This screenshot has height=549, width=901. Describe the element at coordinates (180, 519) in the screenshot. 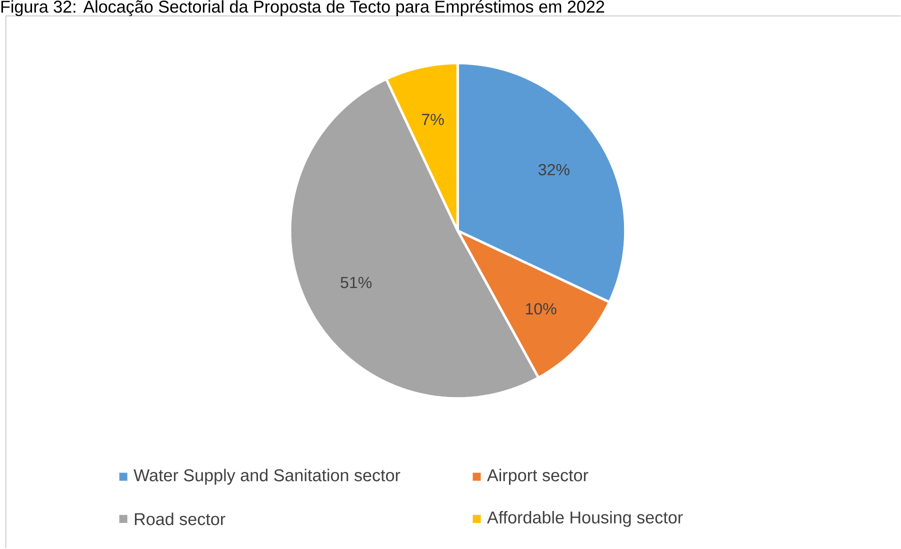

I see `legend-label: Road sector` at that location.